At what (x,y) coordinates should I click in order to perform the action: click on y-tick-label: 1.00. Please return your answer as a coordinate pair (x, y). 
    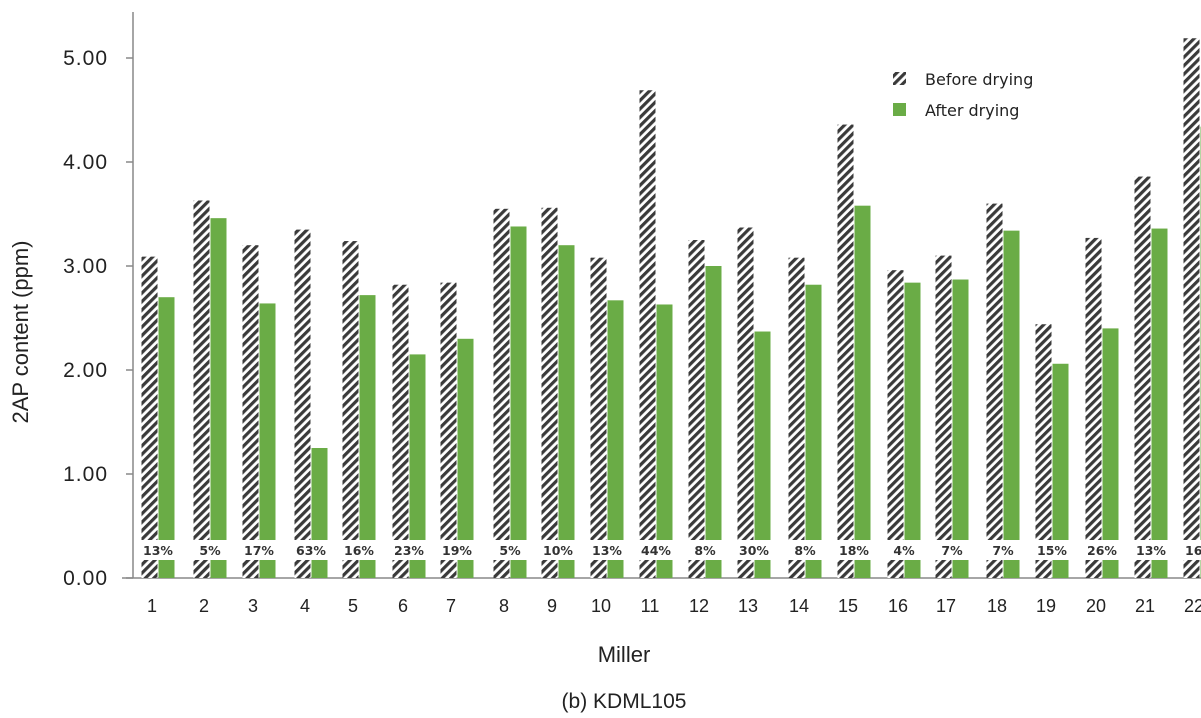
    Looking at the image, I should click on (85, 474).